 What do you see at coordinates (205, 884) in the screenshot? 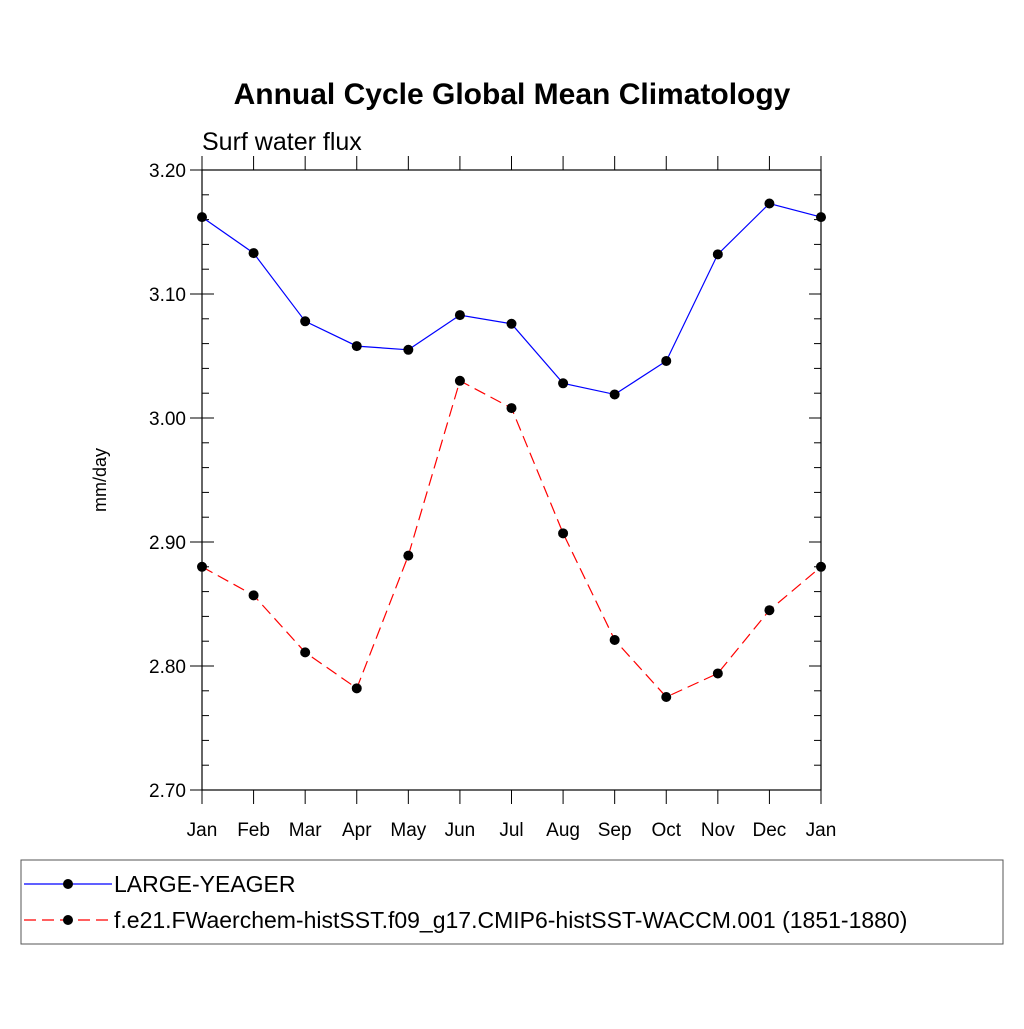
I see `legend-label-1: LARGE-YEAGER` at bounding box center [205, 884].